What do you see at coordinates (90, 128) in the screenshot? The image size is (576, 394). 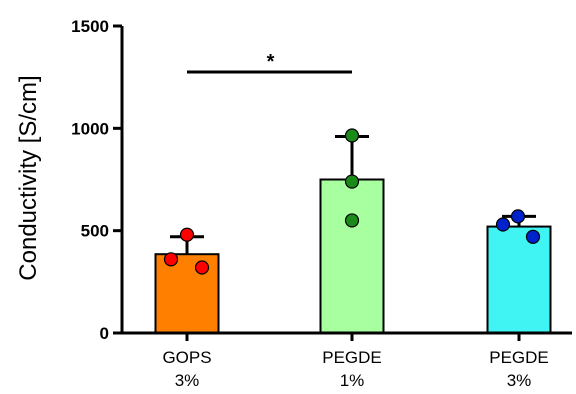 I see `y-tick-label-2: 1000` at bounding box center [90, 128].